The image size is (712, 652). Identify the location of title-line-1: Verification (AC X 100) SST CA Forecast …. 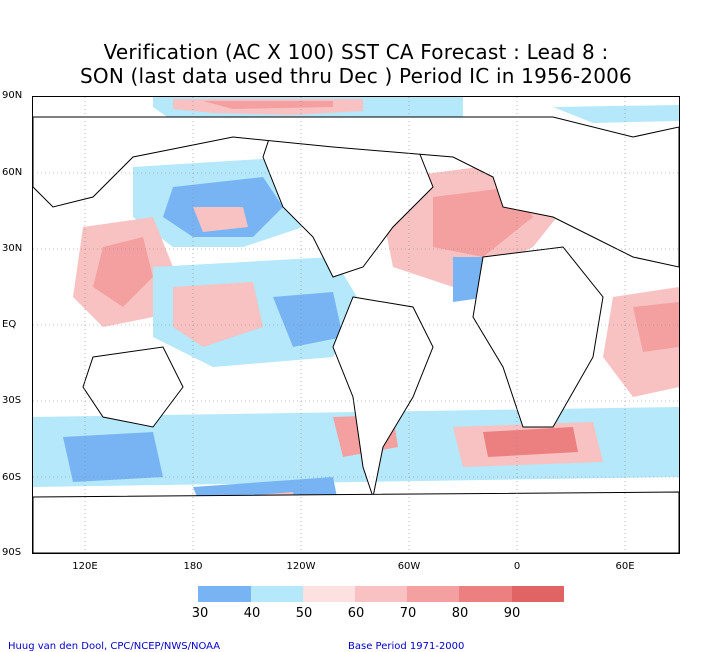
(356, 52).